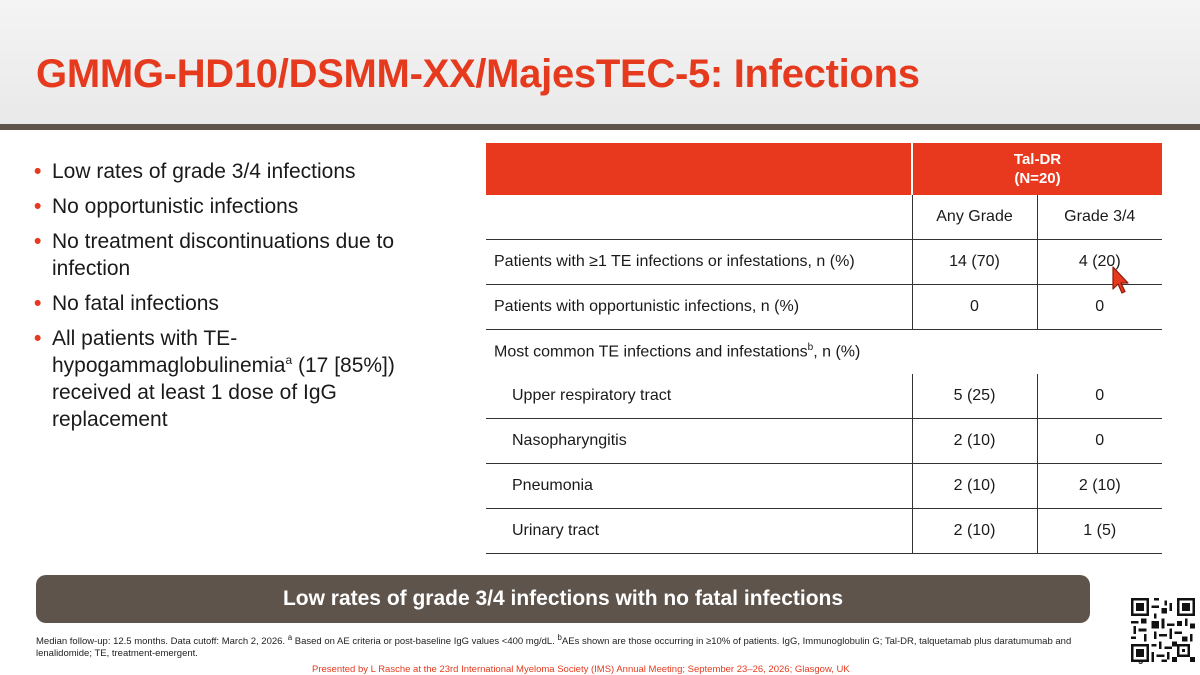 This screenshot has width=1200, height=675. What do you see at coordinates (478, 74) in the screenshot?
I see `slide-title: GMMG-HD10/DSMM-XX/MajesTEC-5: Infections` at bounding box center [478, 74].